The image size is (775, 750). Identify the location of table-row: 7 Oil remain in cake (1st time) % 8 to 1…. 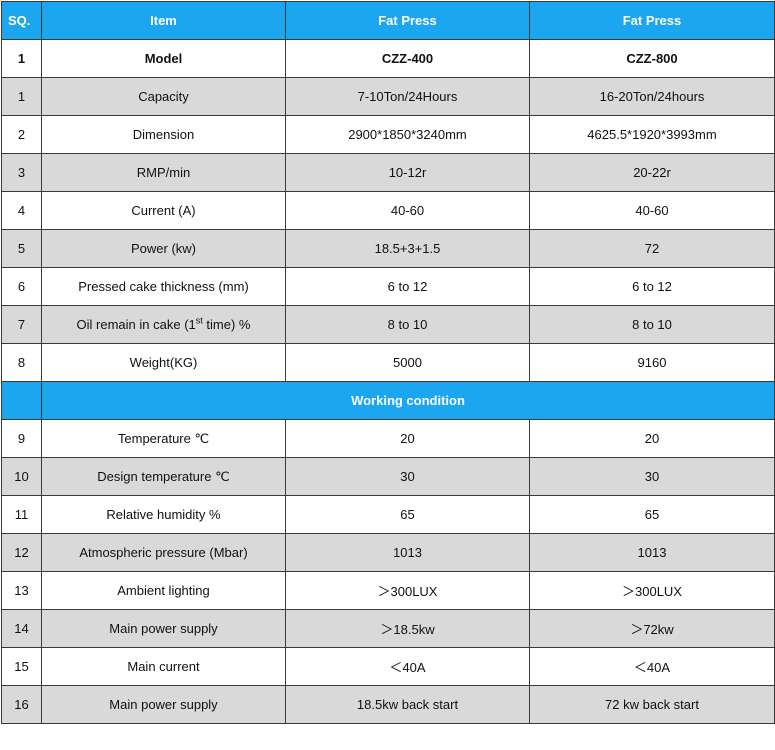
(388, 324).